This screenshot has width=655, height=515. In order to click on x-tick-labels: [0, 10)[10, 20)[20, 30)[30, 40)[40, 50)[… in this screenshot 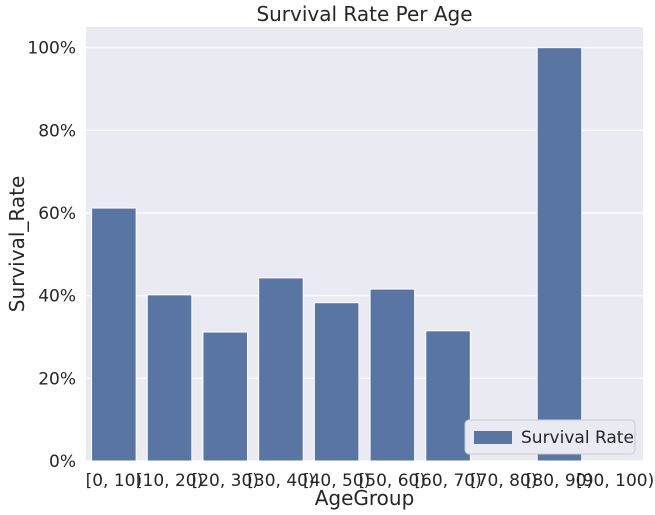, I will do `click(370, 481)`.